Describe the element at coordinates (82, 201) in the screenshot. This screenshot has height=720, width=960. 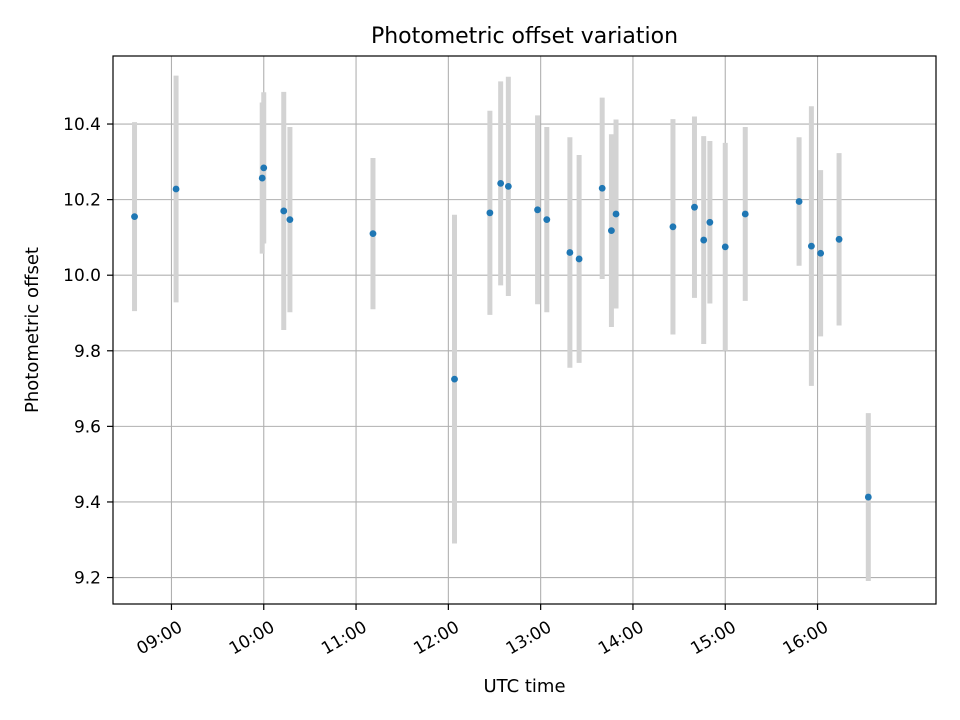
I see `y-tick-label: 10.2` at that location.